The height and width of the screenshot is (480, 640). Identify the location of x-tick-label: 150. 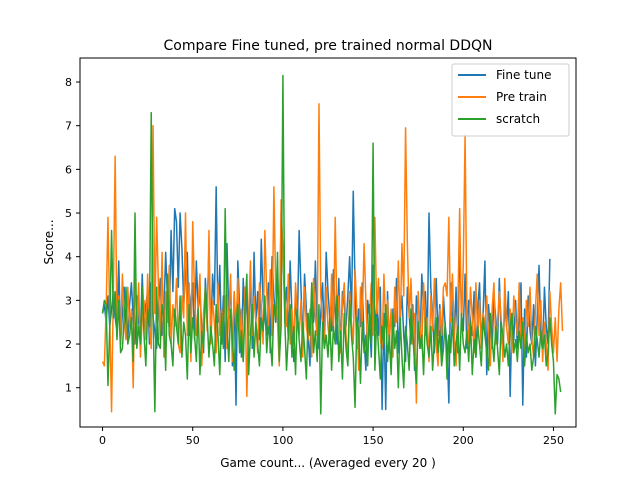
(373, 440).